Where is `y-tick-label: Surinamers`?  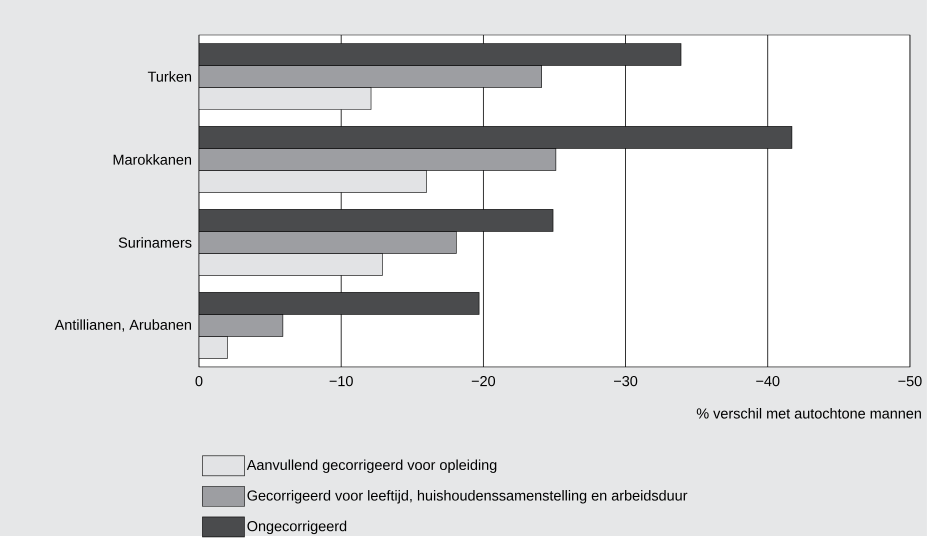 y-tick-label: Surinamers is located at coordinates (155, 242).